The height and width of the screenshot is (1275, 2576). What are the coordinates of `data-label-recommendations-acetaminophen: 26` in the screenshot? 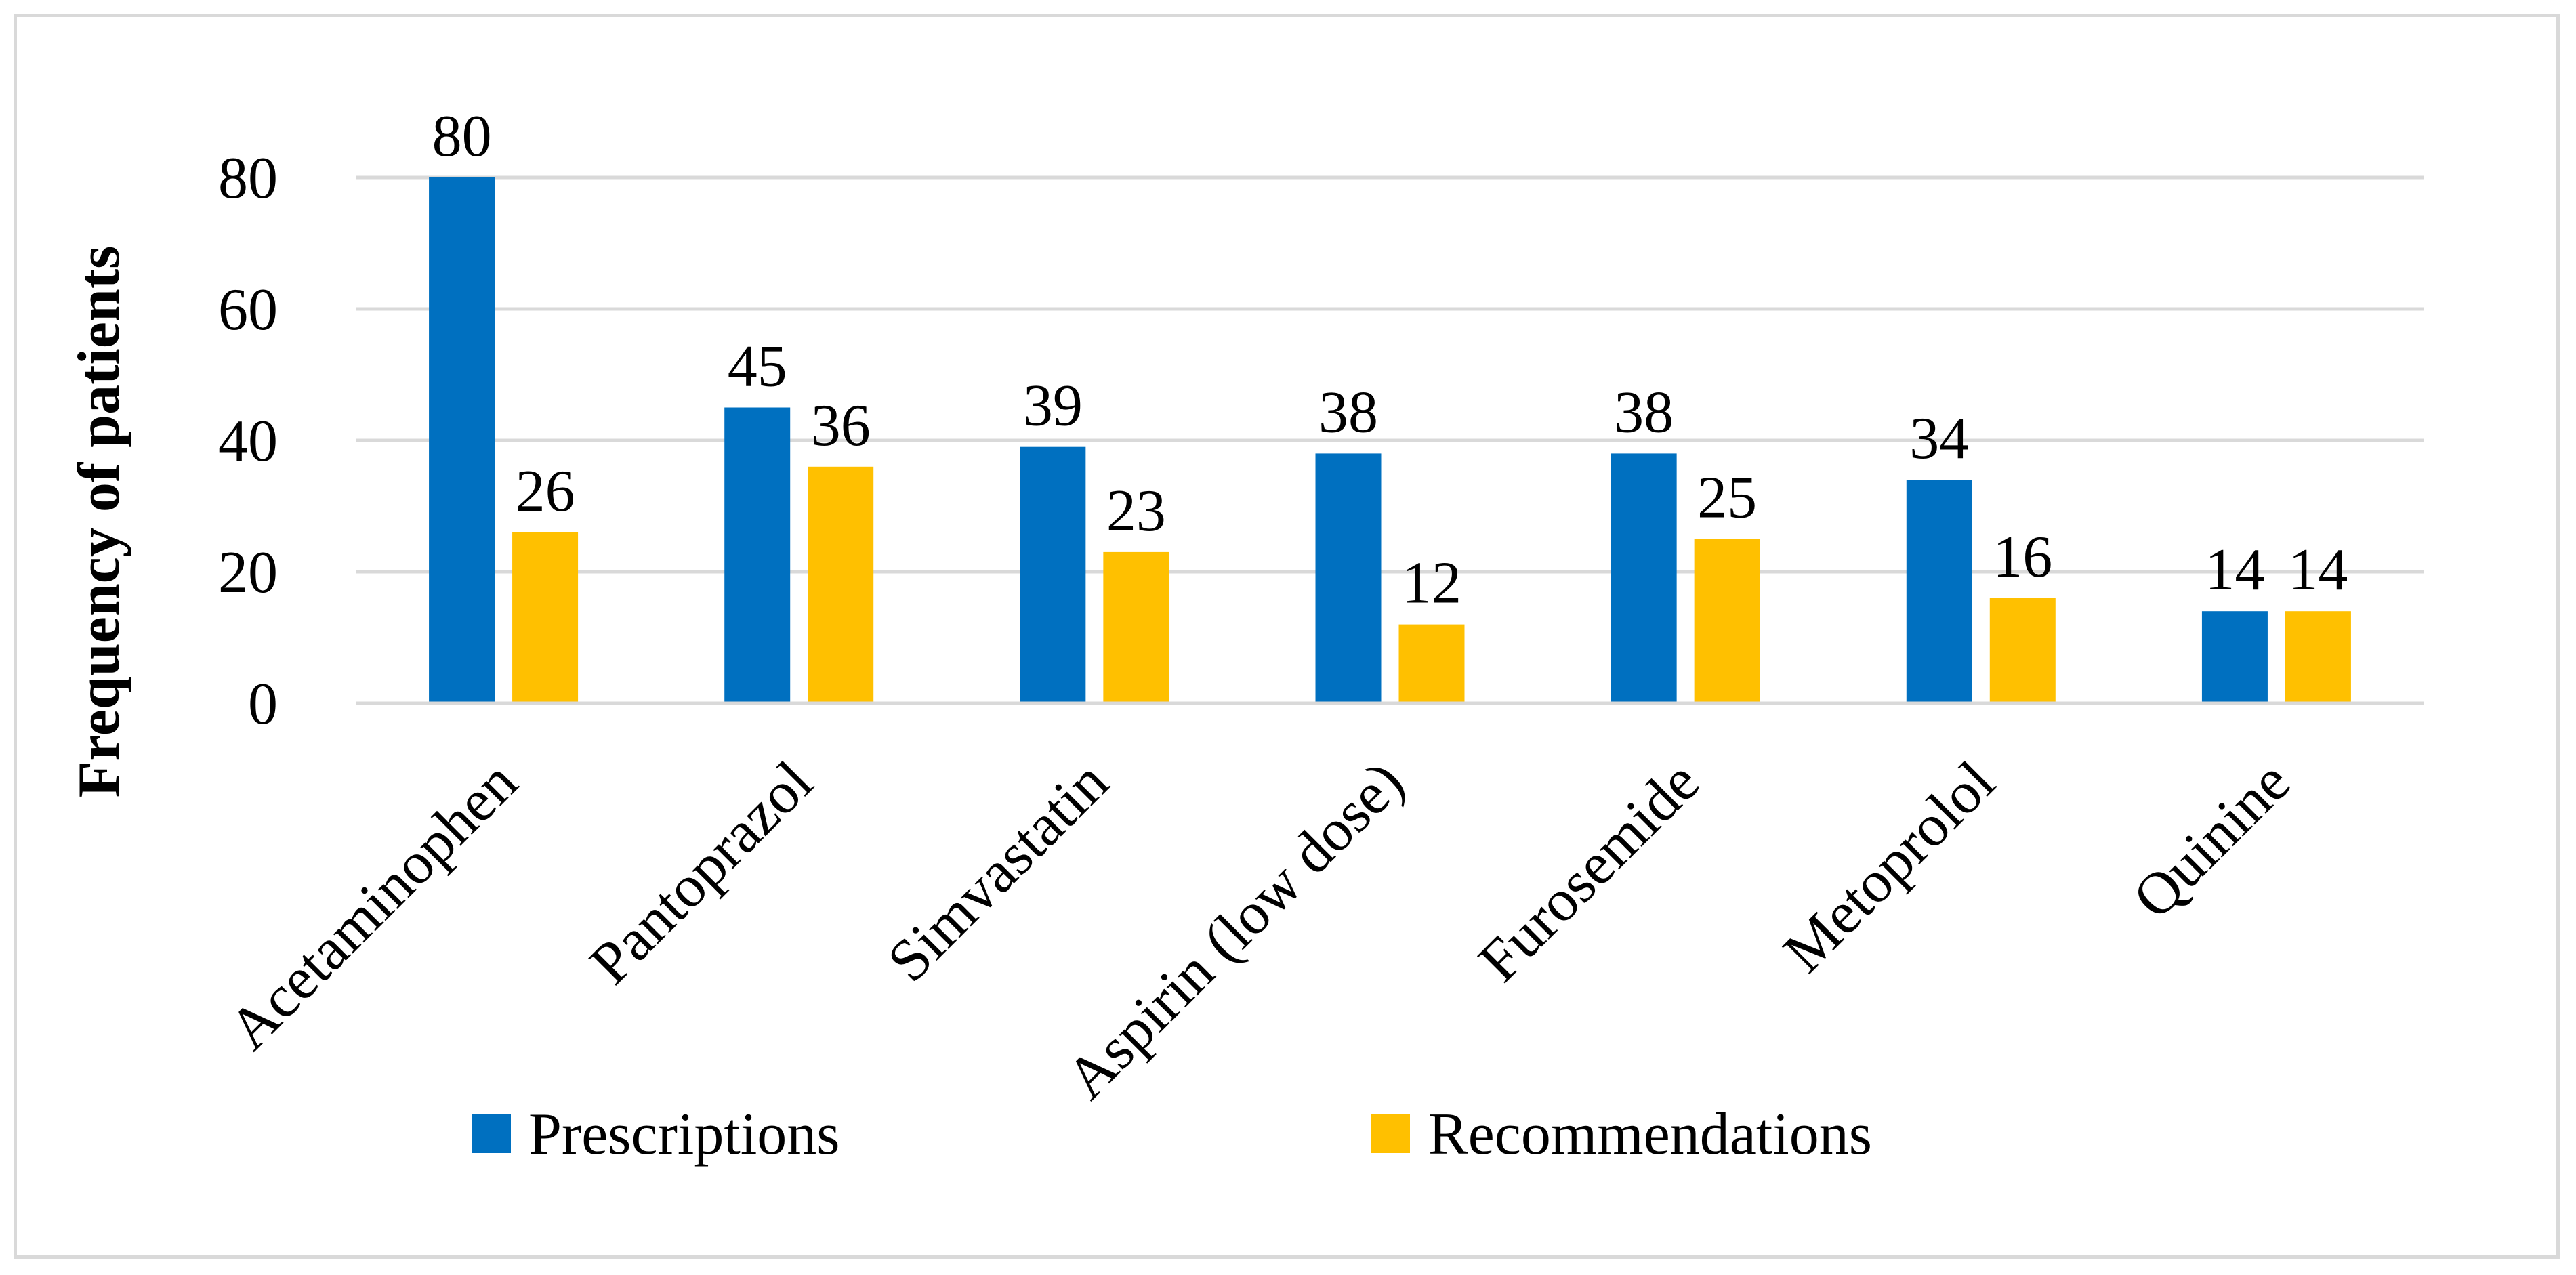 It's located at (545, 492).